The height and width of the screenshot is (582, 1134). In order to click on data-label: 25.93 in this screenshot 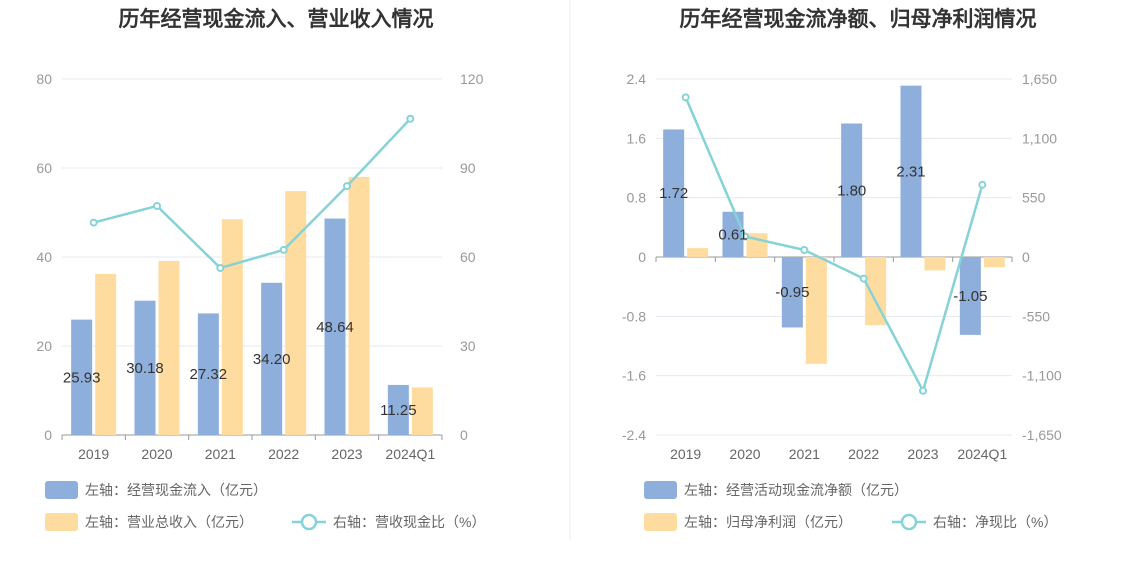, I will do `click(82, 377)`.